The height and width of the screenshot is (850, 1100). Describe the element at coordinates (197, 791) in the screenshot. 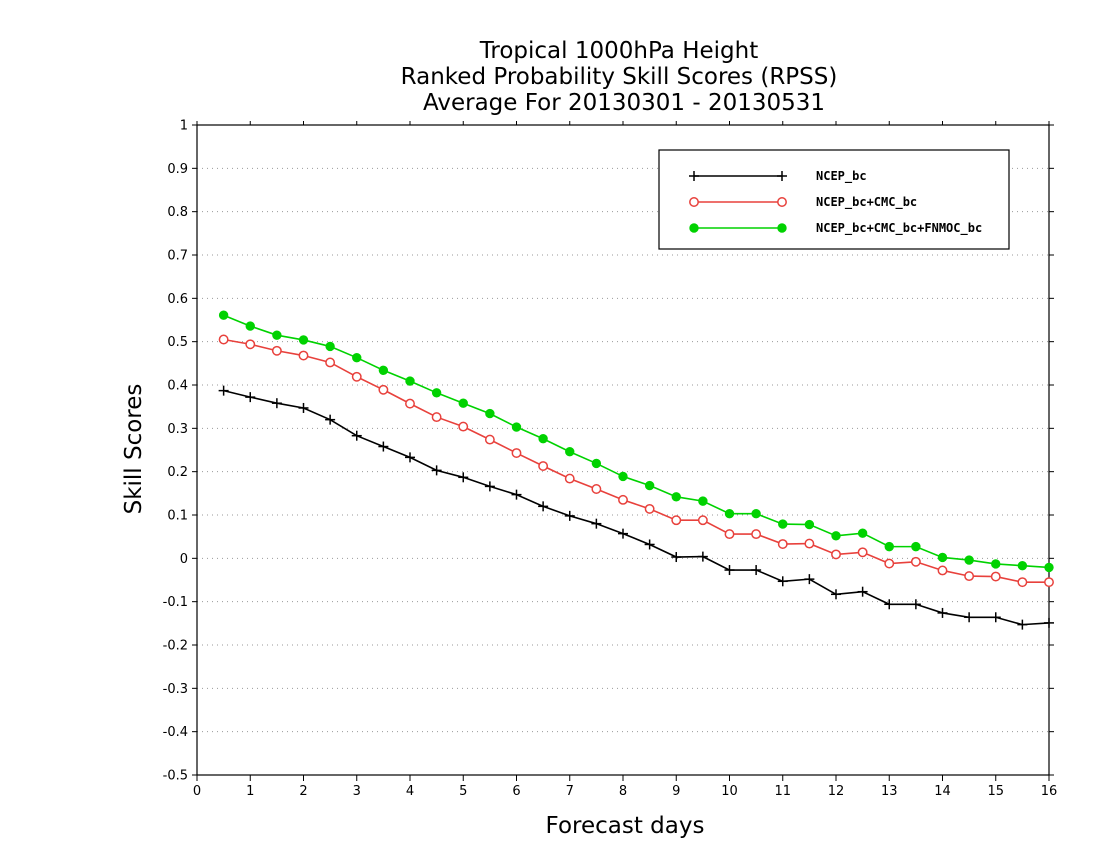

I see `x-tick-label: 0` at that location.